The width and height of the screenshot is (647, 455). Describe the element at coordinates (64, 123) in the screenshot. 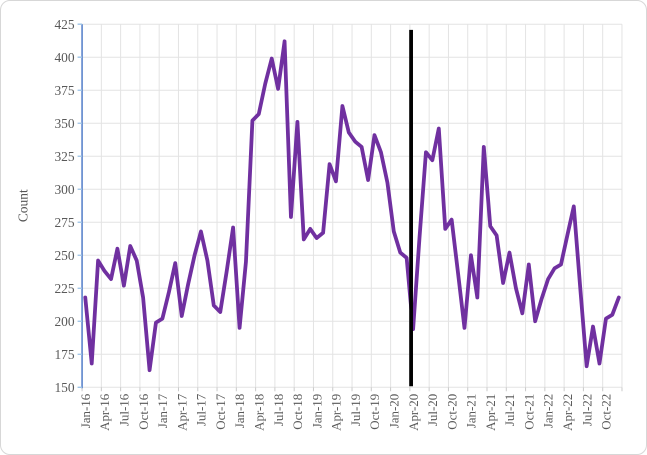

I see `y-tick-label: 350` at that location.